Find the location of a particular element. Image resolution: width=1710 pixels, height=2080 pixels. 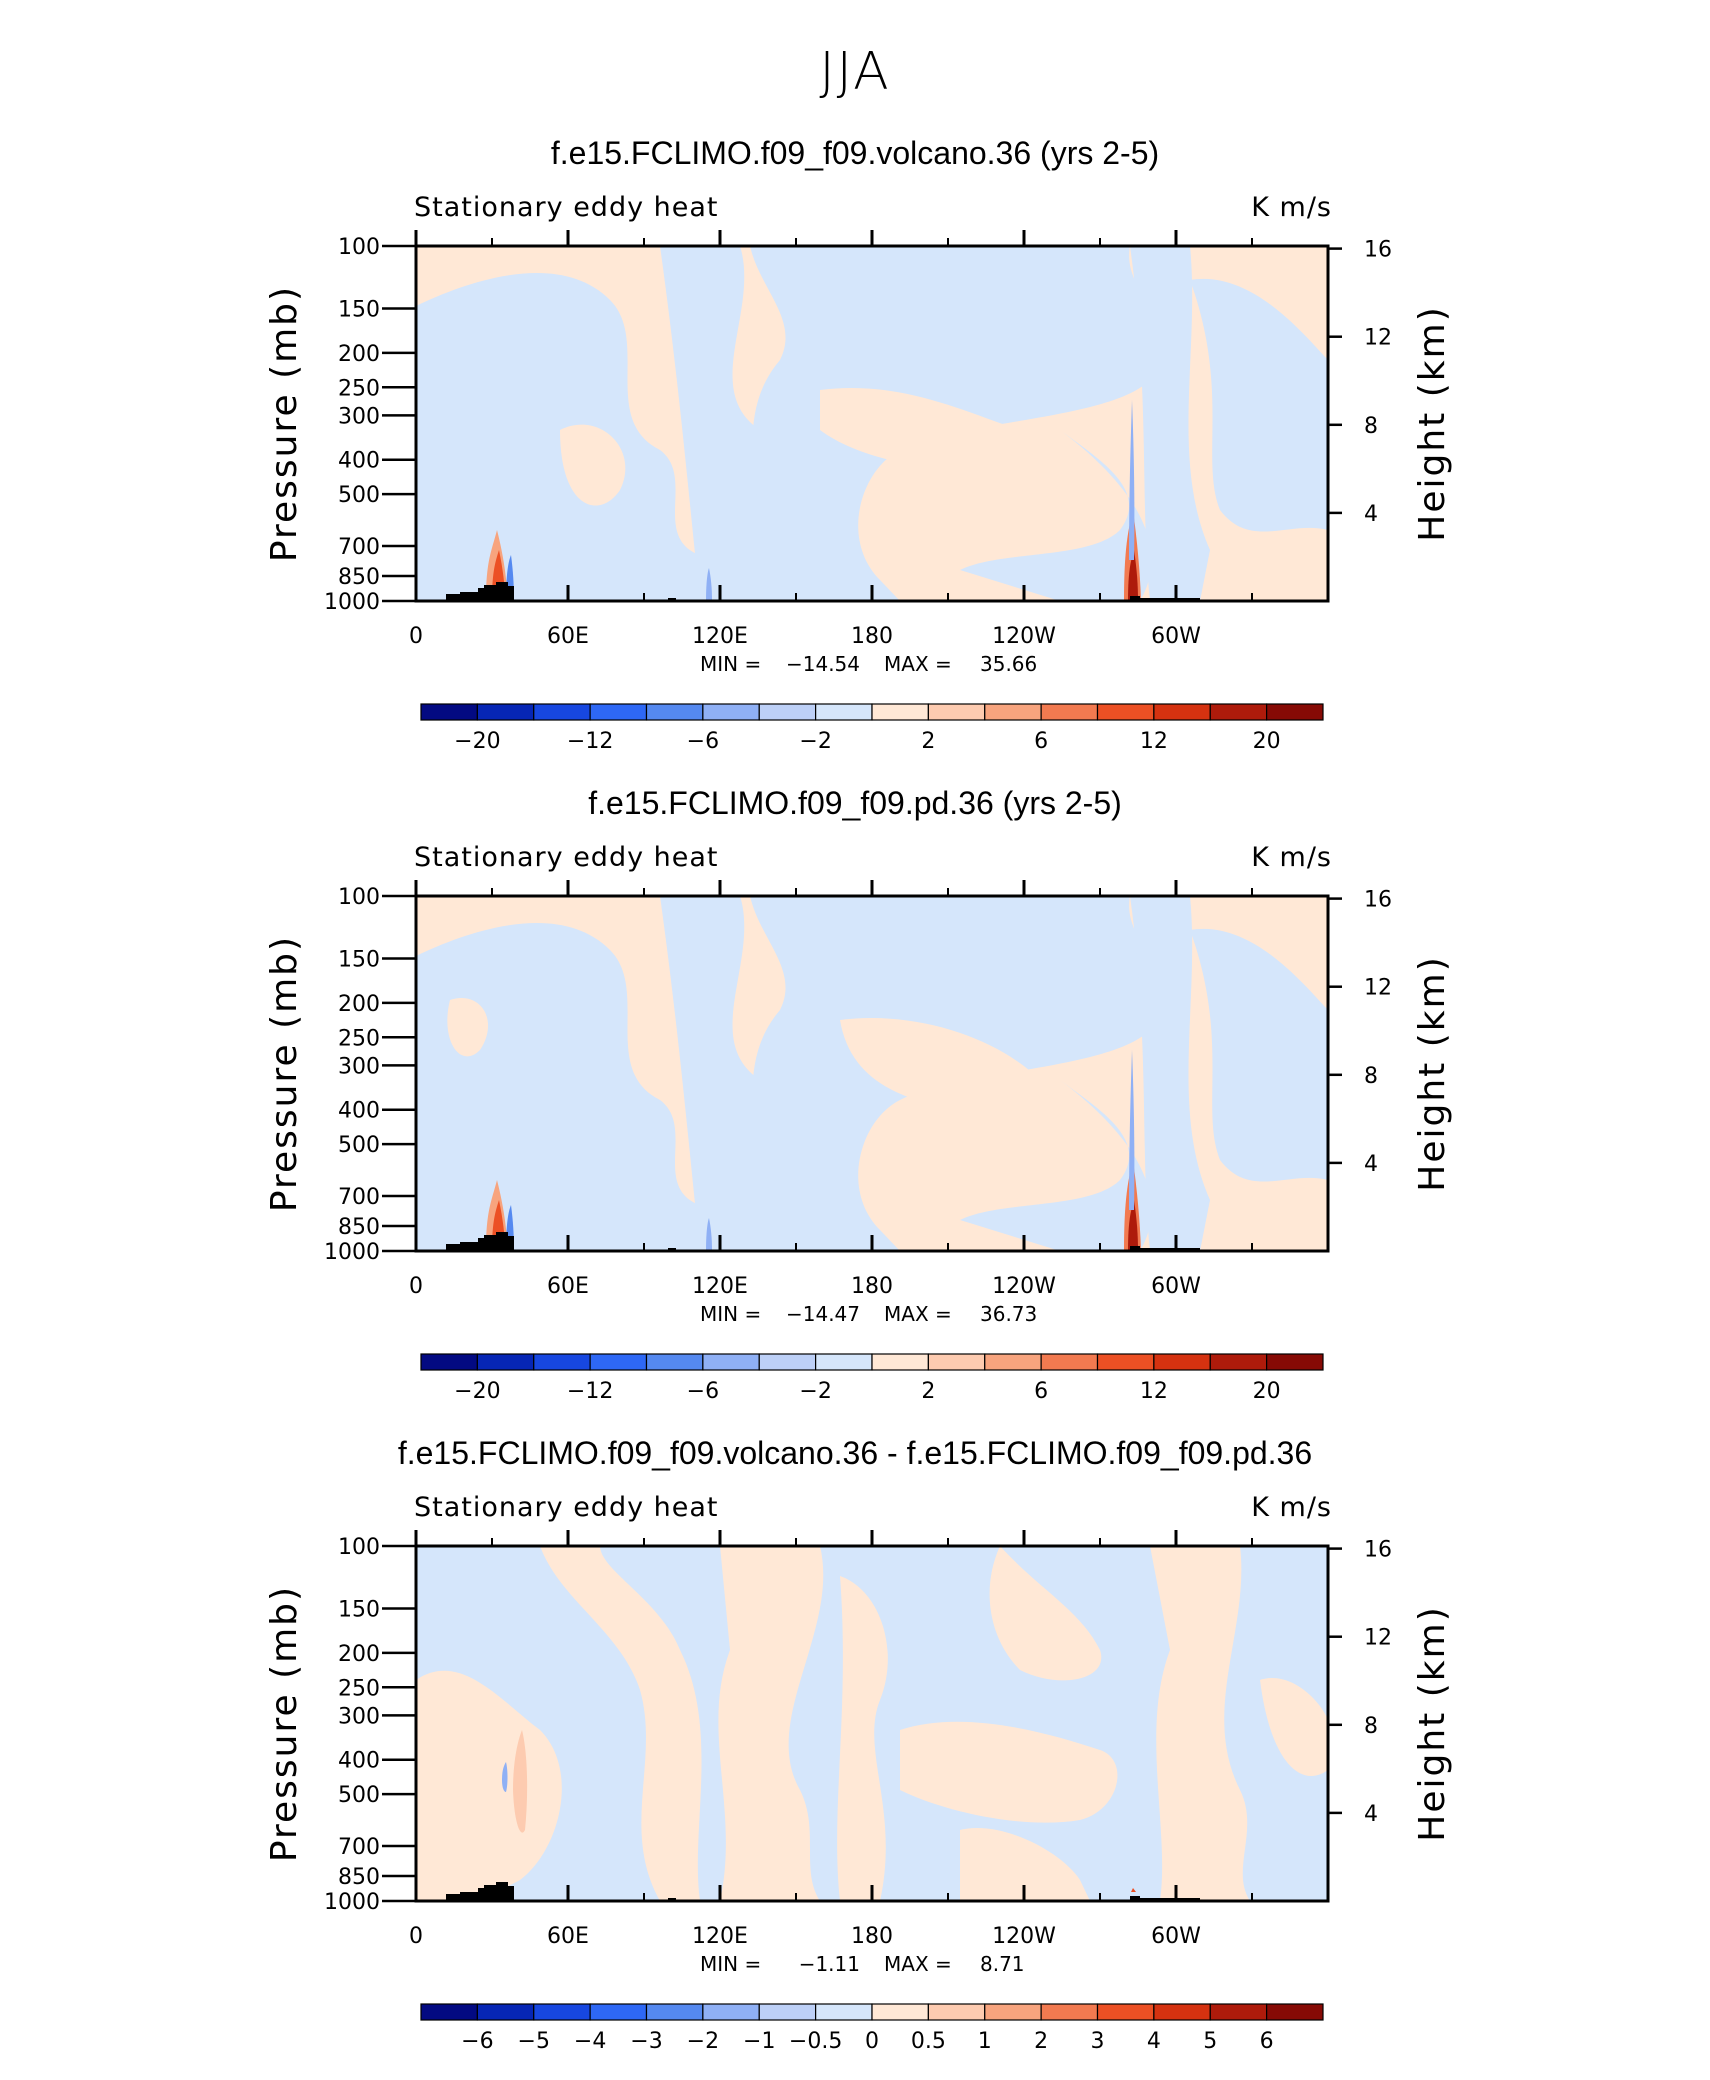

x-tick-label: 120W is located at coordinates (1024, 1286).